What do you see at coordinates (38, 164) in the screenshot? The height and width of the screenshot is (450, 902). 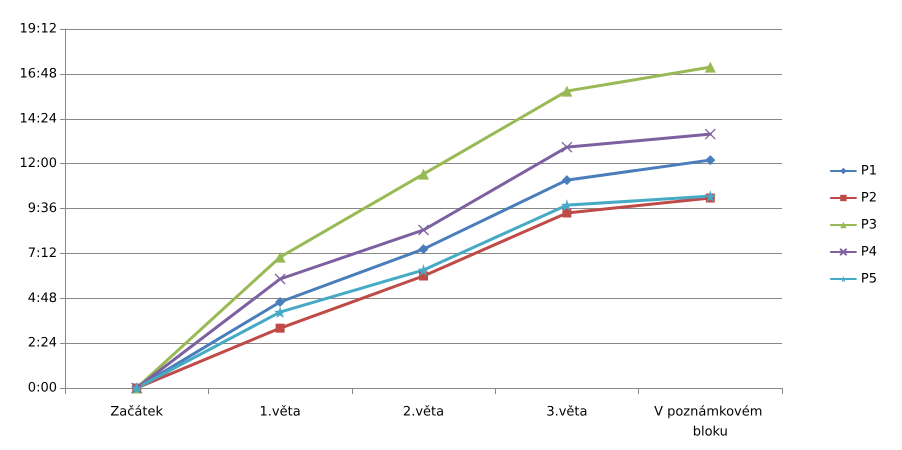 I see `y-tick-label: 12:00` at bounding box center [38, 164].